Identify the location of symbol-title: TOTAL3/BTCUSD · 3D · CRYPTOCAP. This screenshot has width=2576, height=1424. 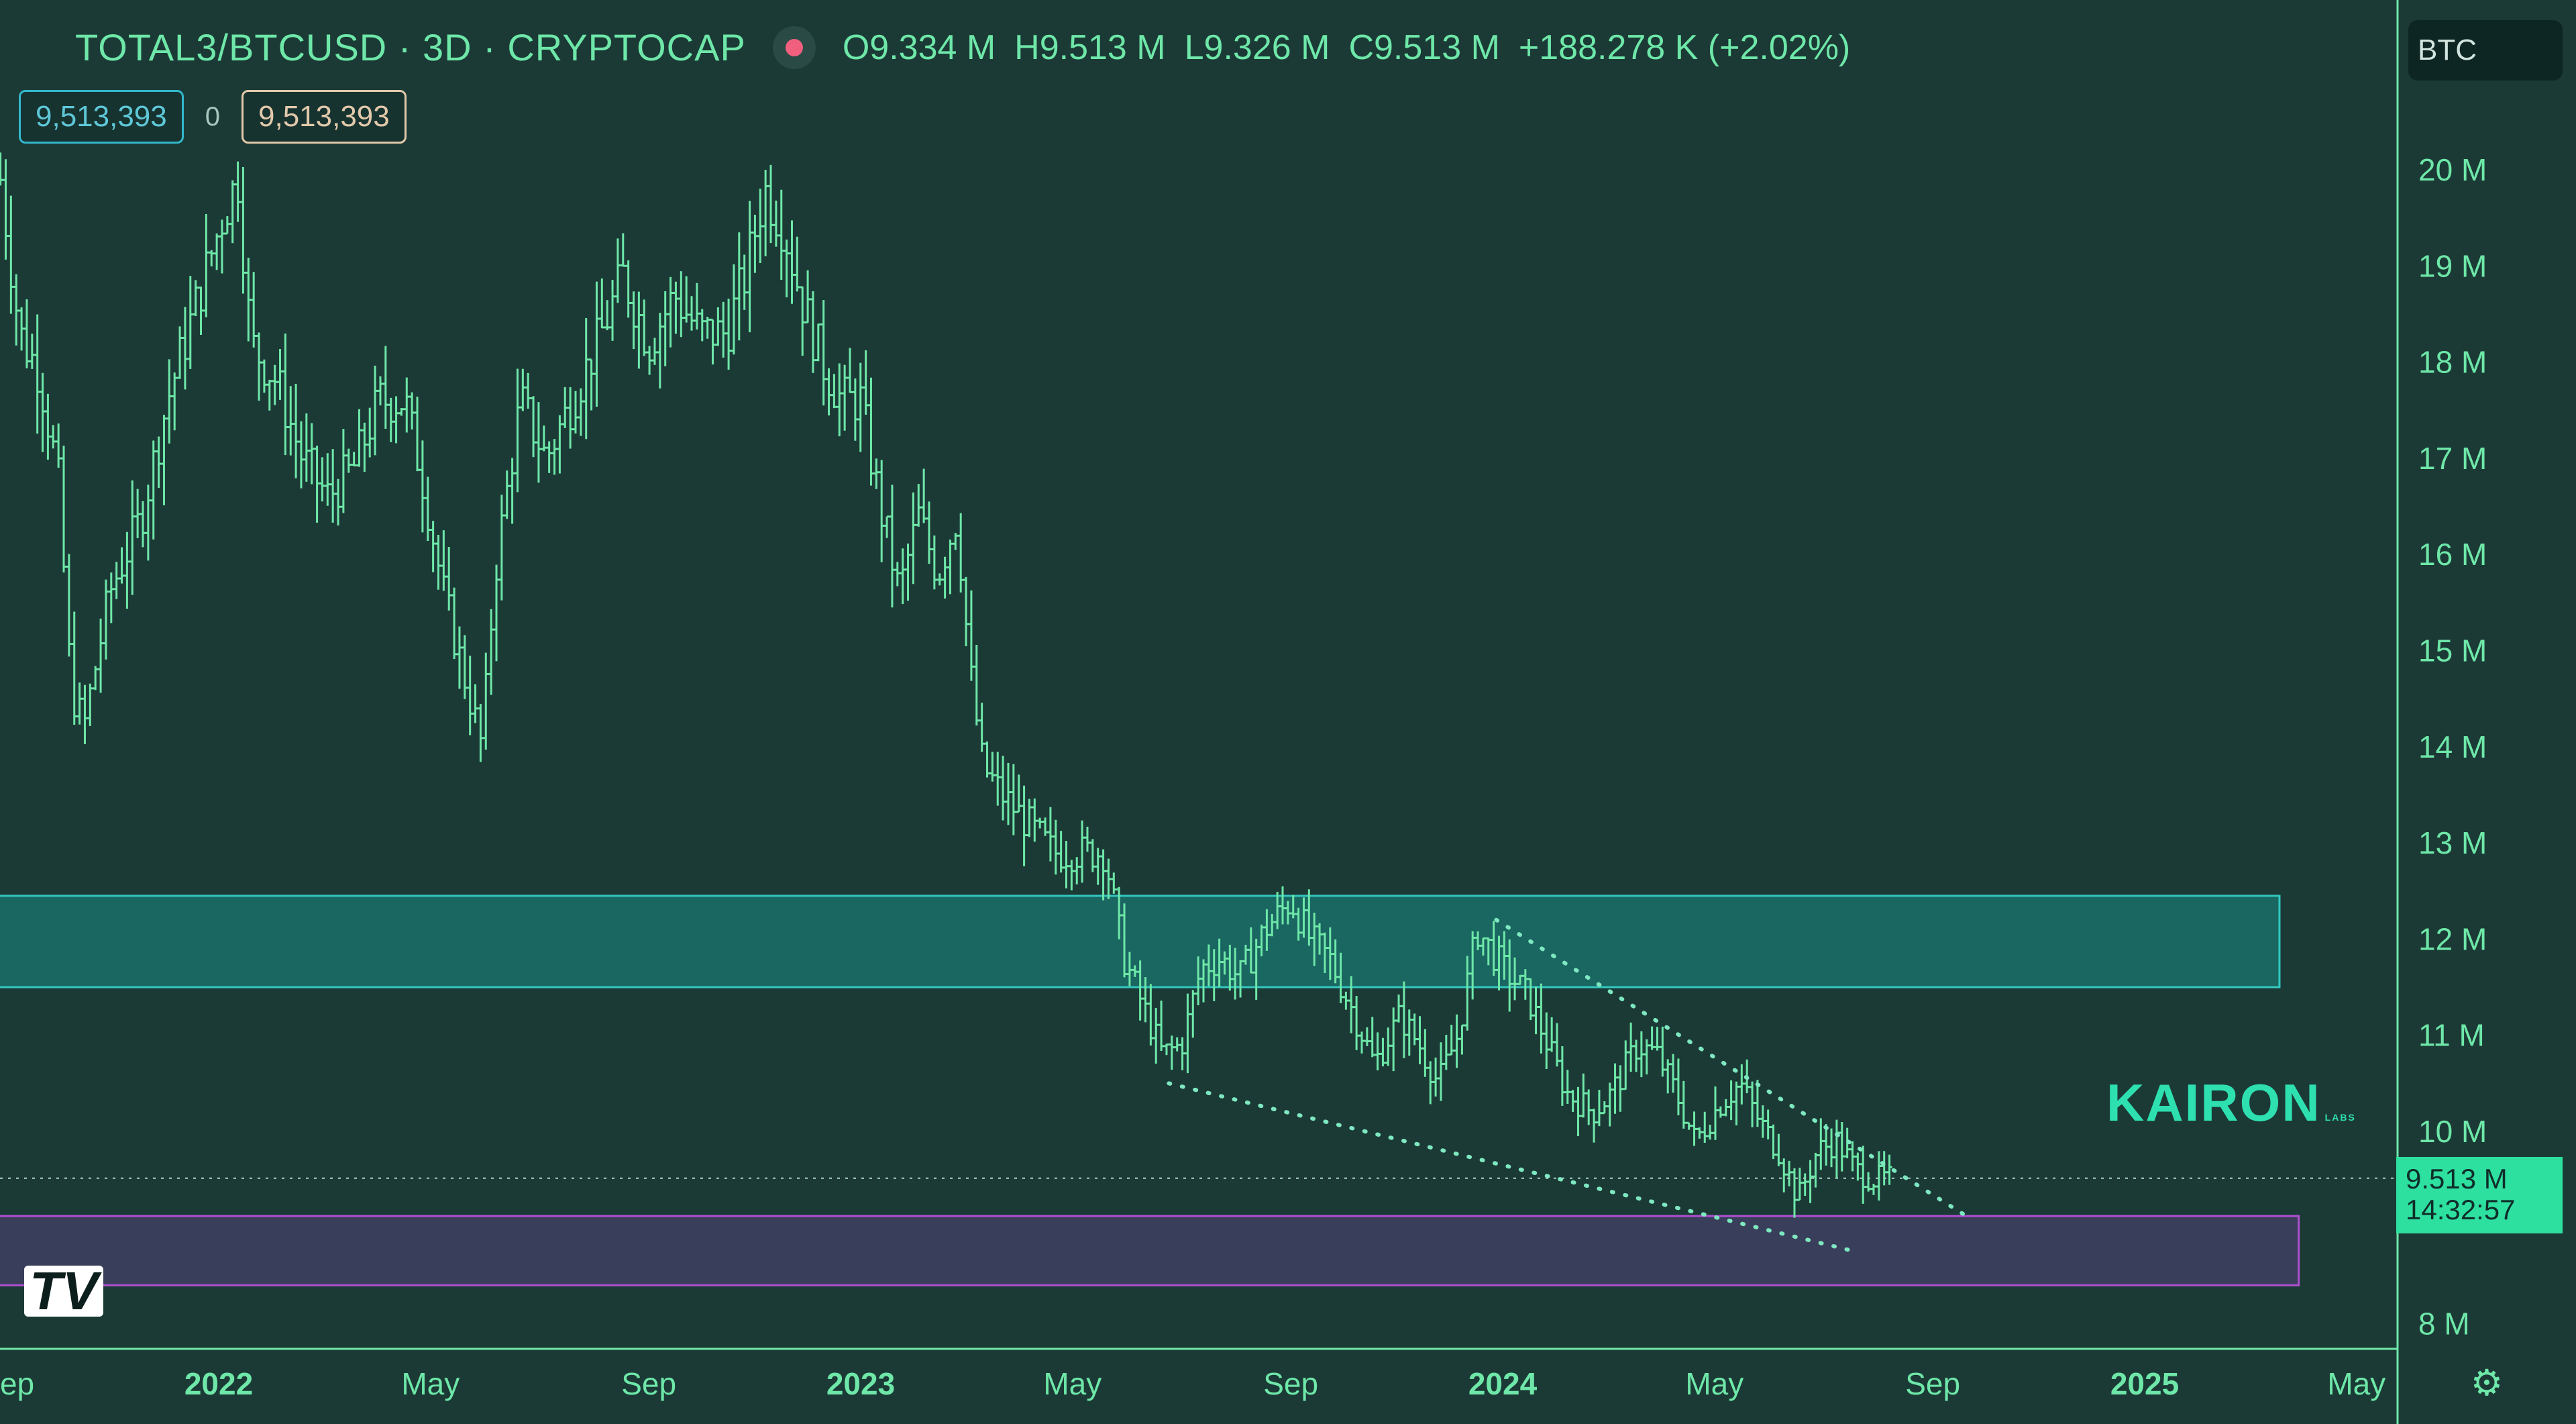
(410, 47).